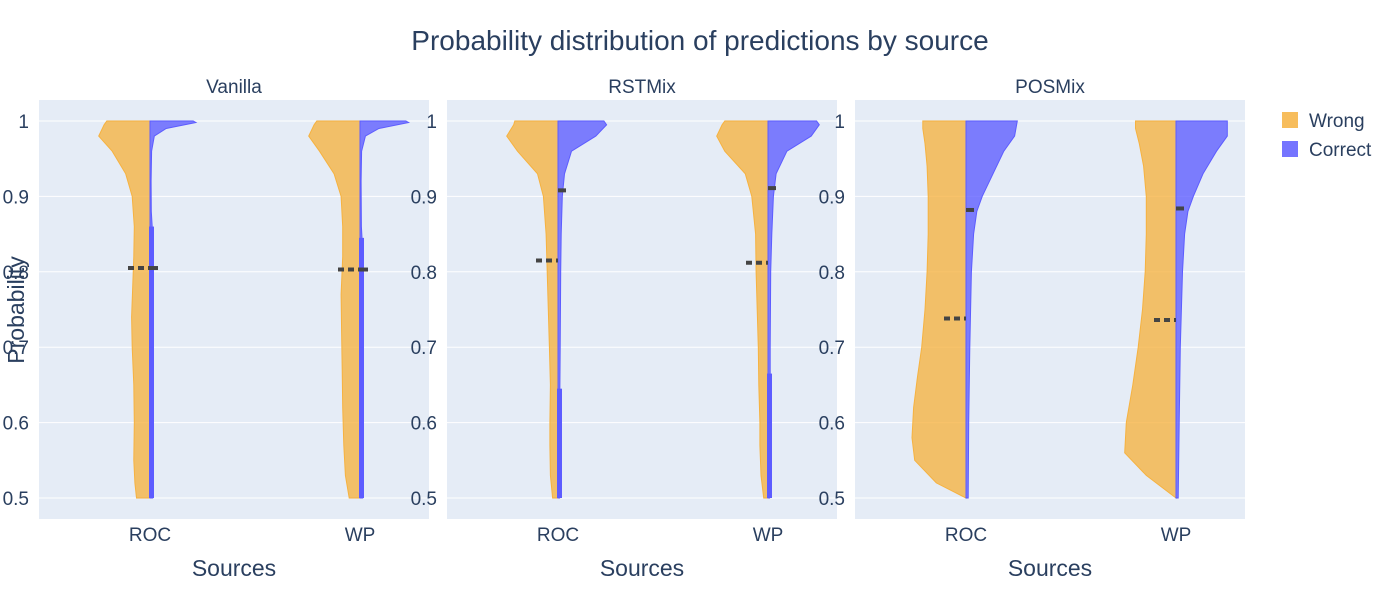  Describe the element at coordinates (1050, 87) in the screenshot. I see `subplot-title: POSMix` at that location.